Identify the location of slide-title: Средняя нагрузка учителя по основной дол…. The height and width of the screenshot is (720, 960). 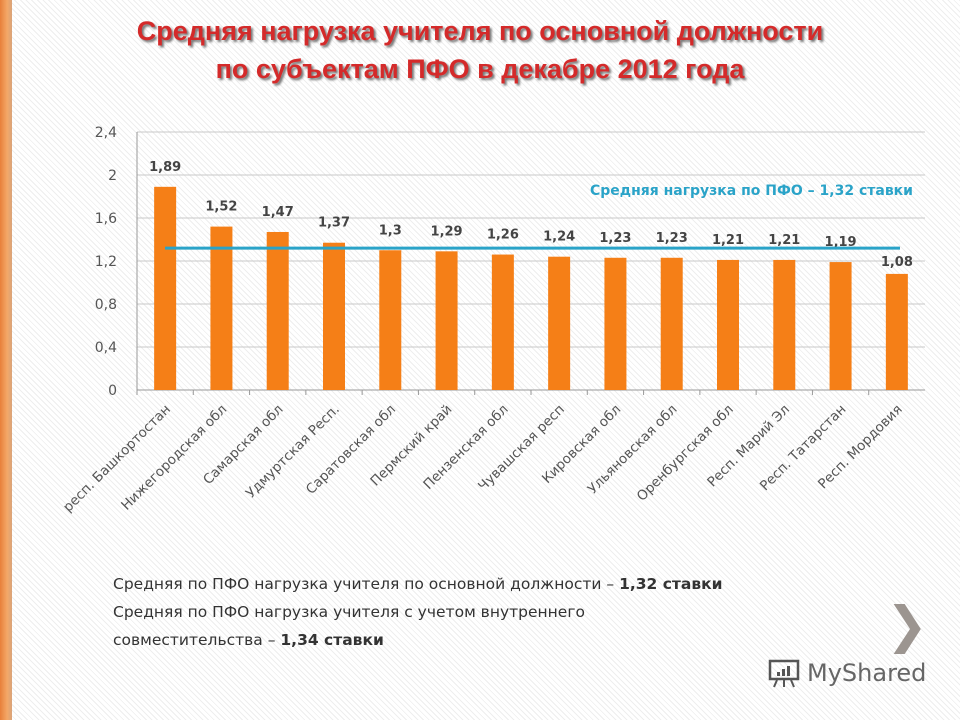
(480, 50).